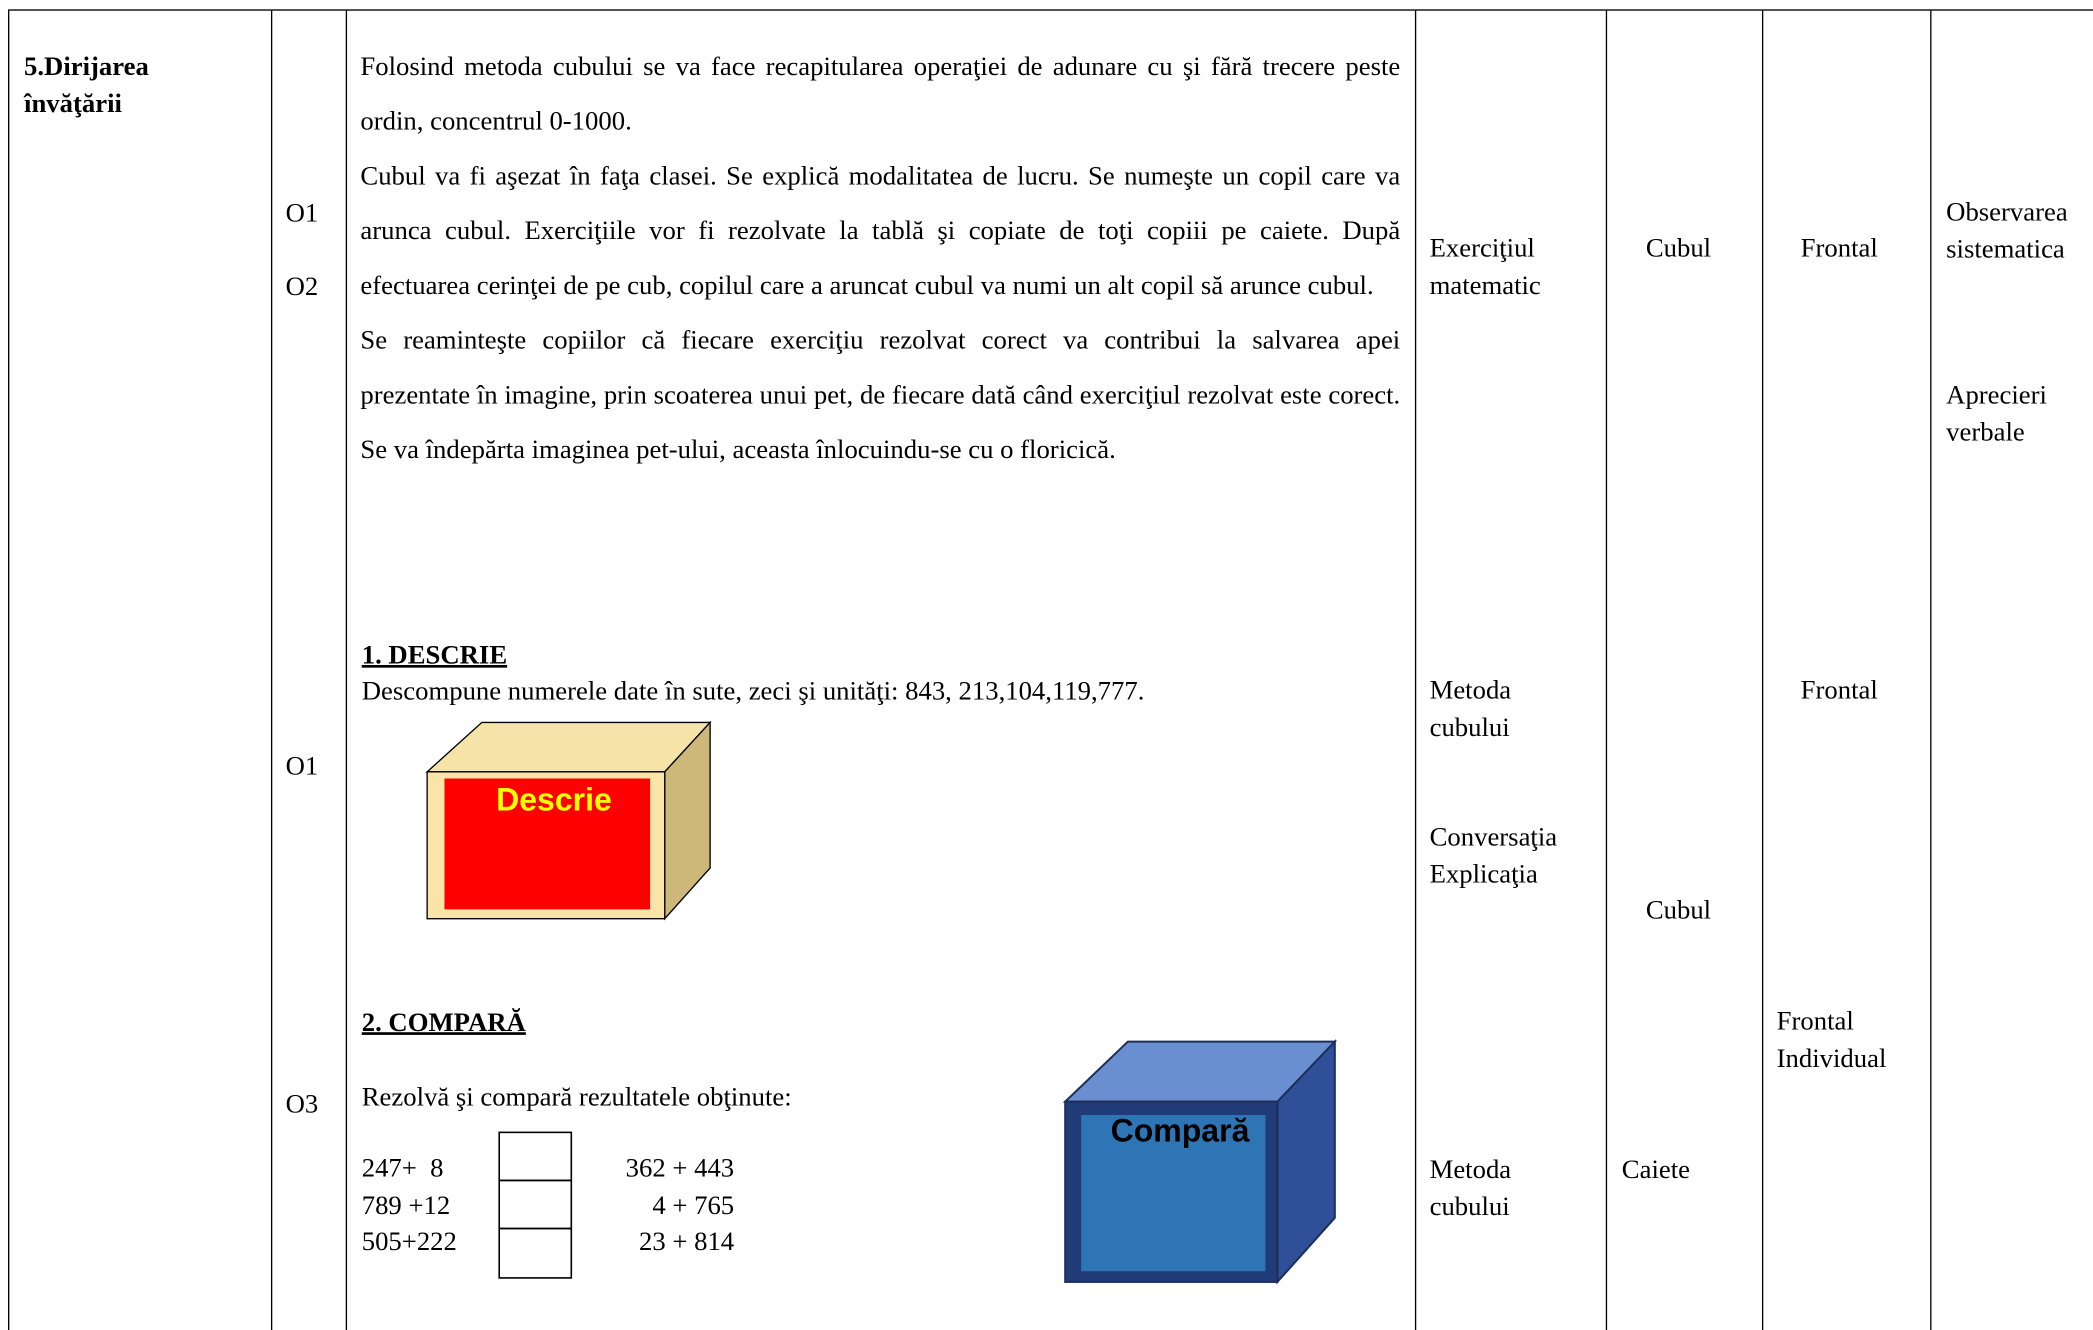 Image resolution: width=2093 pixels, height=1330 pixels. Describe the element at coordinates (1483, 874) in the screenshot. I see `method: Explicaţia` at that location.